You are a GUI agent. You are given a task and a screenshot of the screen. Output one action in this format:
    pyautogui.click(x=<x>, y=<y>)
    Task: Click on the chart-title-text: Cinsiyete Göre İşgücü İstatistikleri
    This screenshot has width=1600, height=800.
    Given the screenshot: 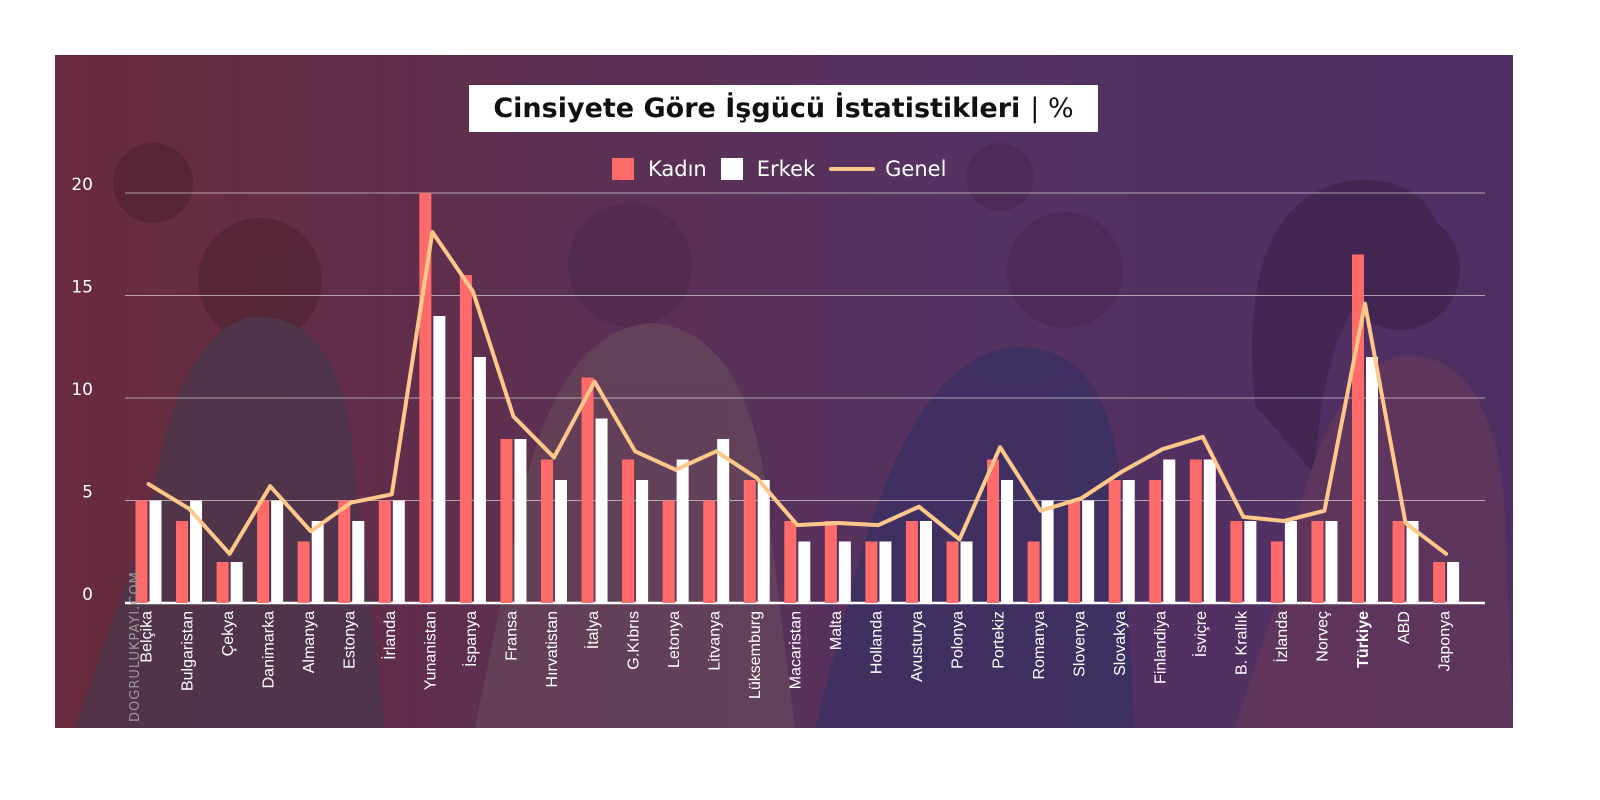 What is the action you would take?
    pyautogui.click(x=757, y=108)
    